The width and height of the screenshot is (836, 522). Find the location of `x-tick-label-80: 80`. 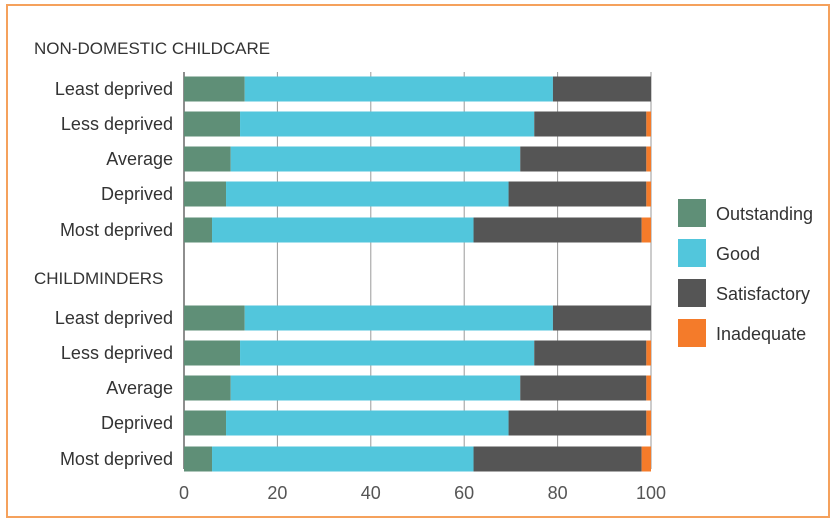

x-tick-label-80: 80 is located at coordinates (558, 493).